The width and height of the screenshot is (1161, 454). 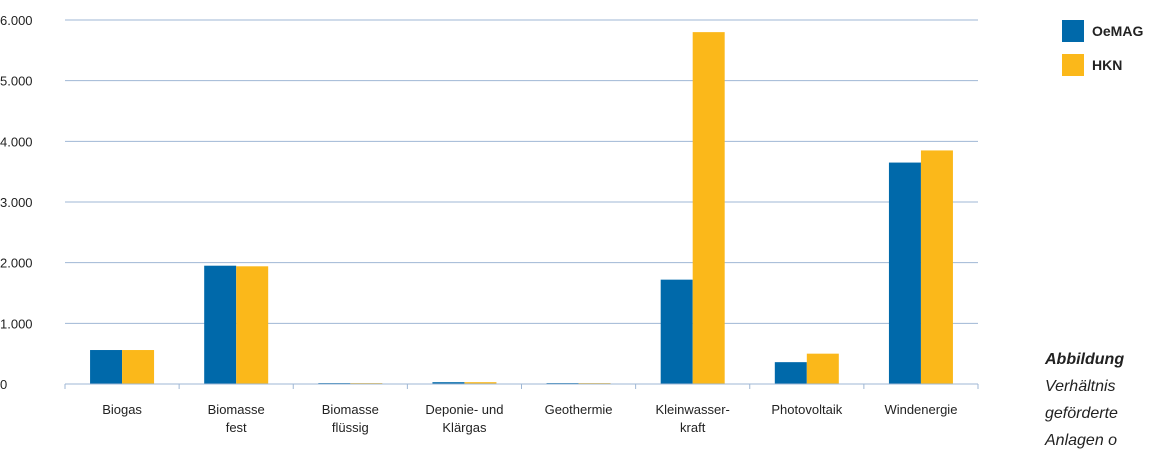 I want to click on x-tick-label: Photovoltaik, so click(x=806, y=409).